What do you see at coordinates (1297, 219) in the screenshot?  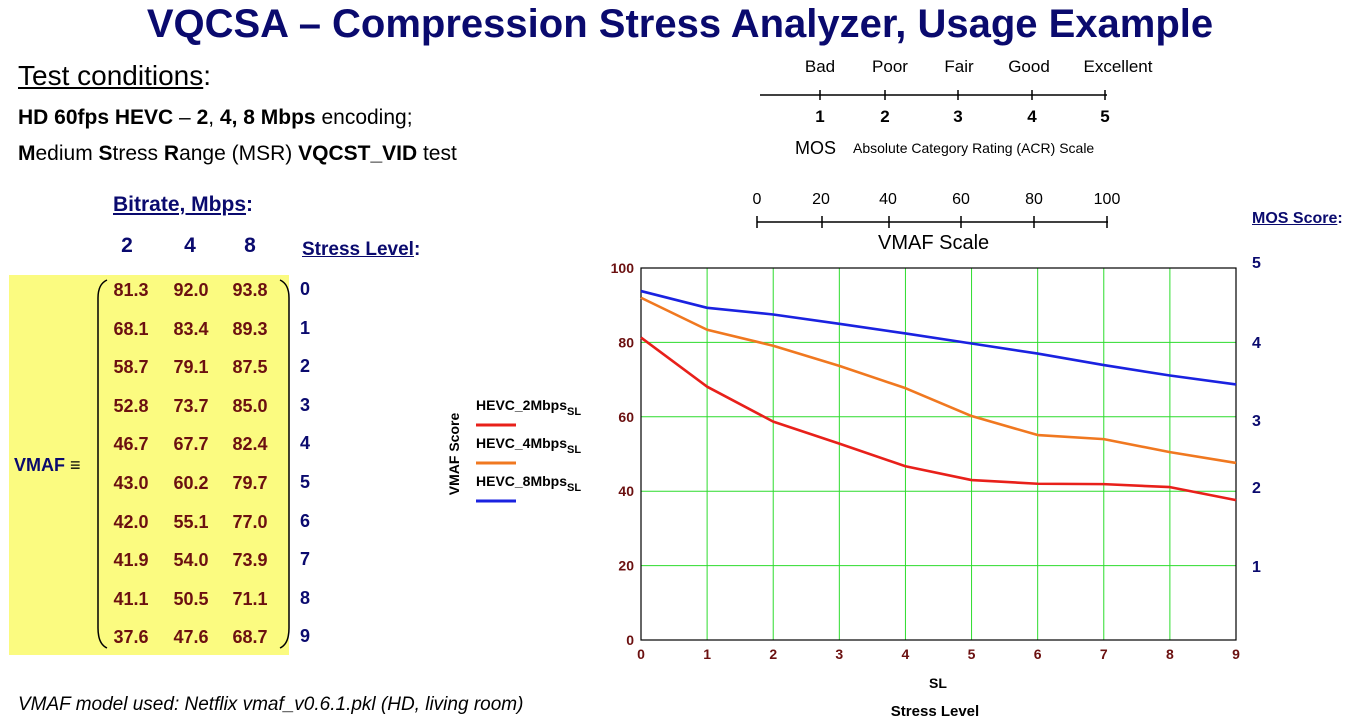 I see `mos-score-label: MOS Score:` at bounding box center [1297, 219].